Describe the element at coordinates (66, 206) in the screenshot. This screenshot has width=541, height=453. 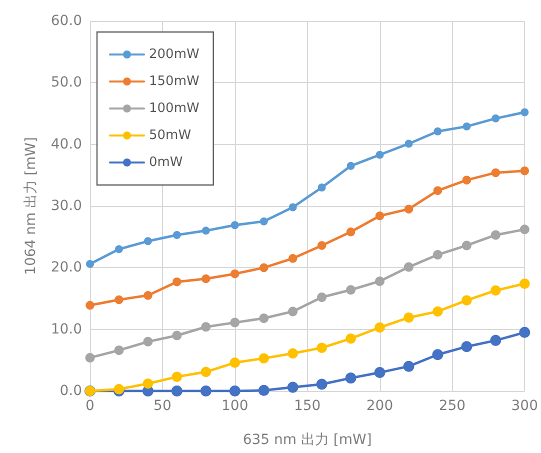
I see `y-tick-label: 30.0` at that location.